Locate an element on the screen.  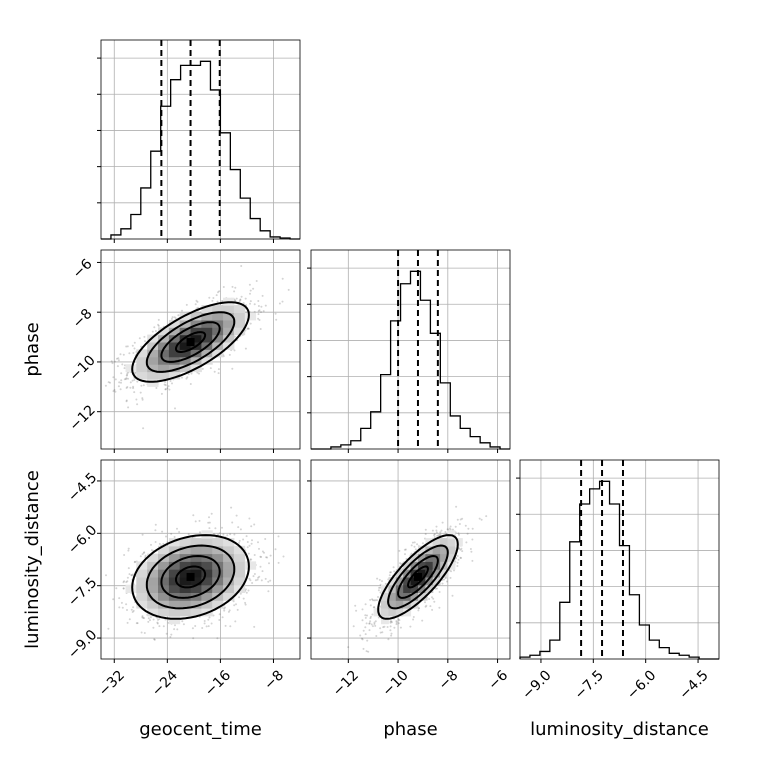
panel-frame is located at coordinates (410, 349).